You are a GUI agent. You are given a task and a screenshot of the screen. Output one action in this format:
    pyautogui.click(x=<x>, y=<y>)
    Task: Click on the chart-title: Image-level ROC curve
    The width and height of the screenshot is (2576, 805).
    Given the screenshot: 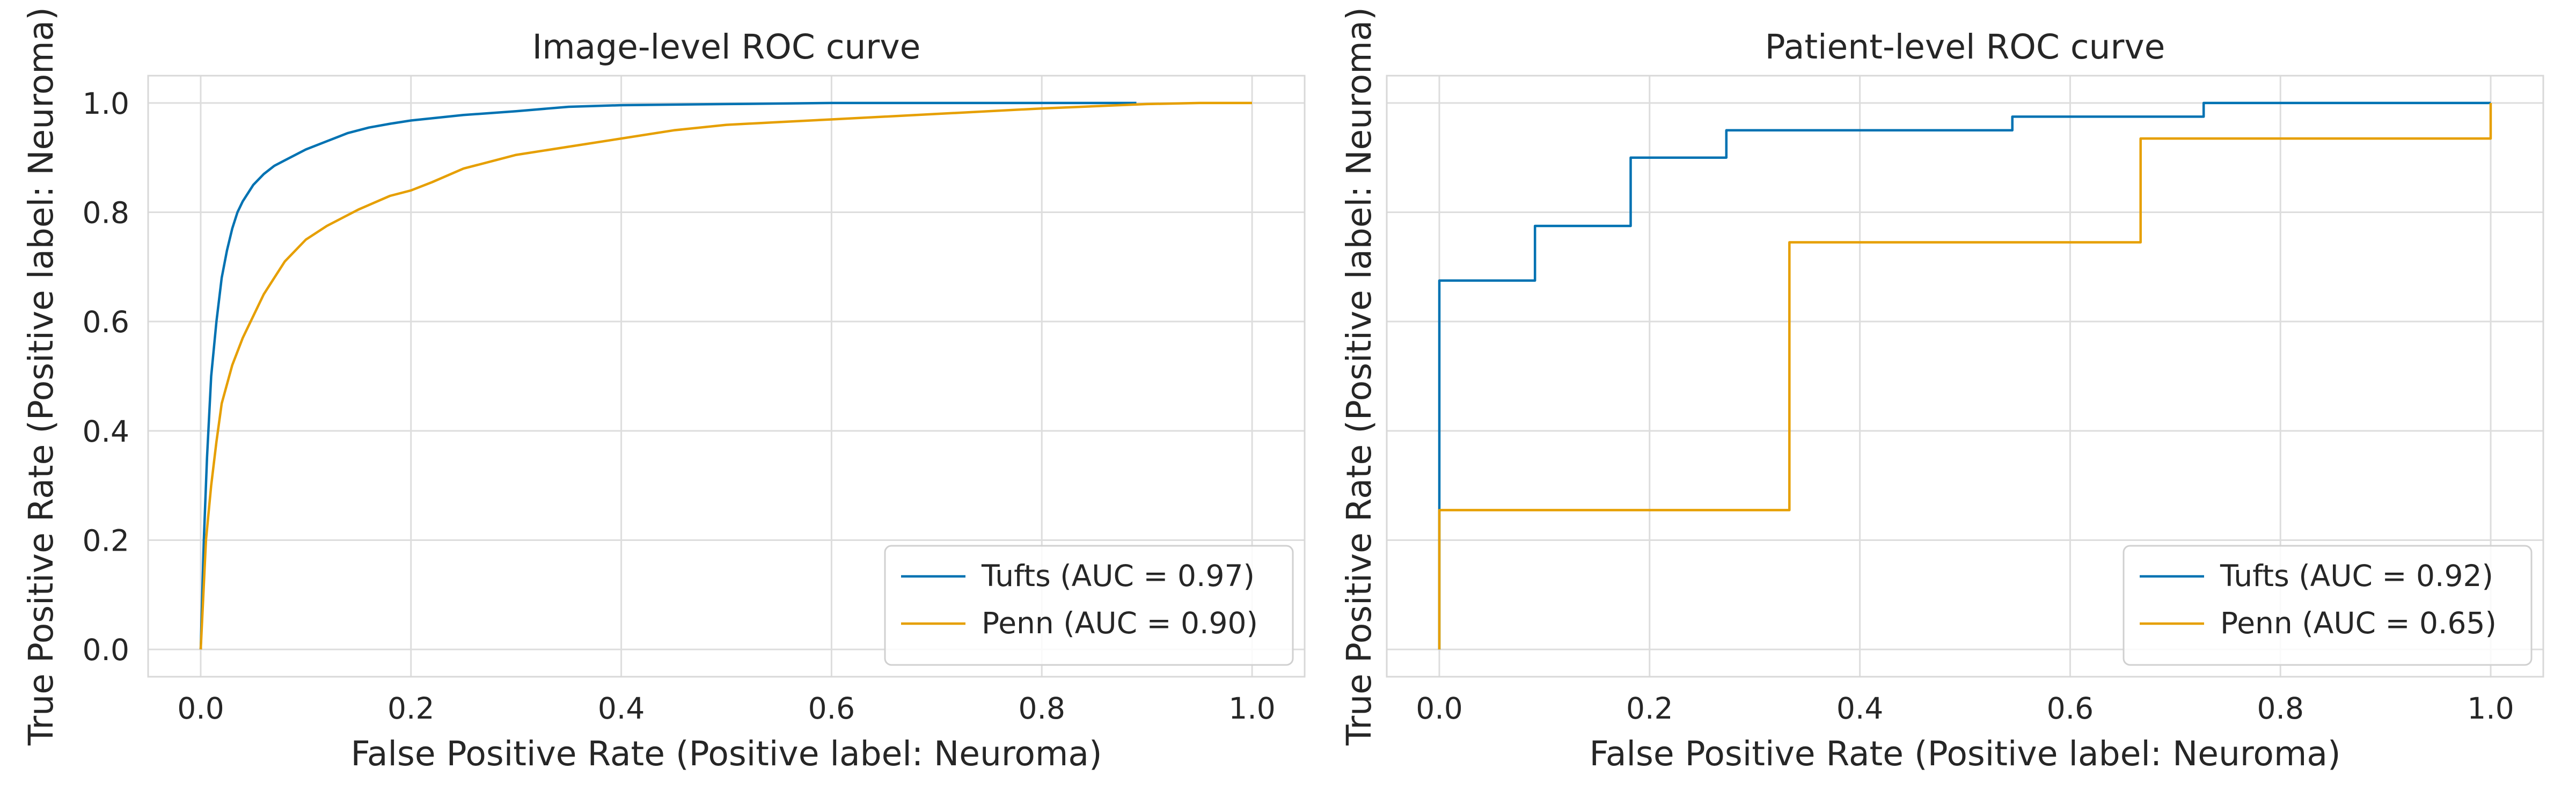 What is the action you would take?
    pyautogui.click(x=726, y=47)
    